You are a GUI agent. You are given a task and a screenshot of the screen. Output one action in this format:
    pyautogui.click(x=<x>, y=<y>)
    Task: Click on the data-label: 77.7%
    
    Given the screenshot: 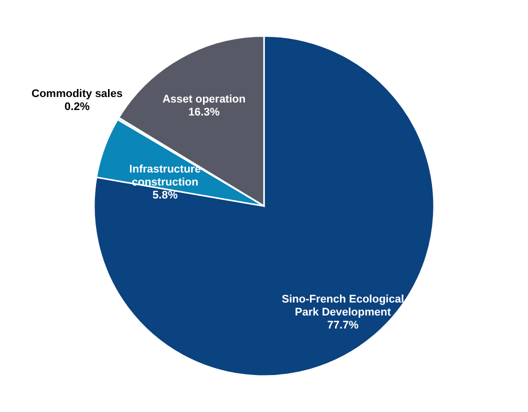 What is the action you would take?
    pyautogui.click(x=343, y=326)
    